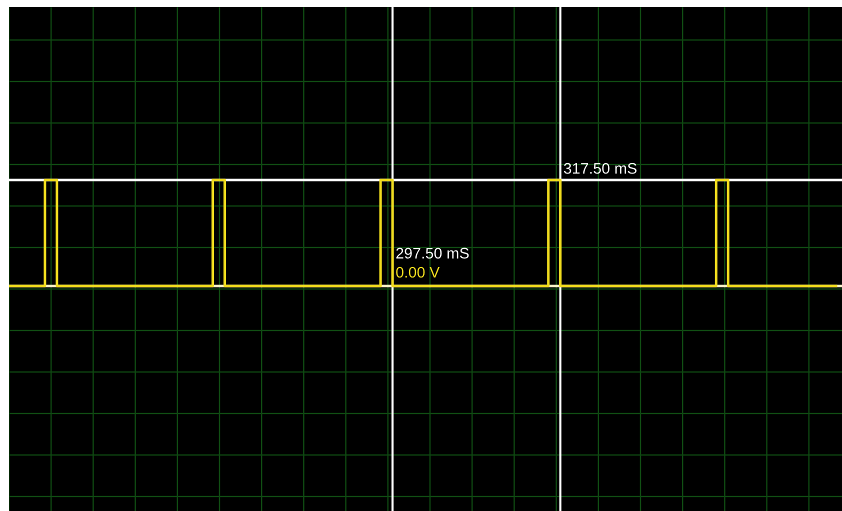 The height and width of the screenshot is (511, 842). Describe the element at coordinates (418, 272) in the screenshot. I see `ref-line-label: 0.00 V` at that location.